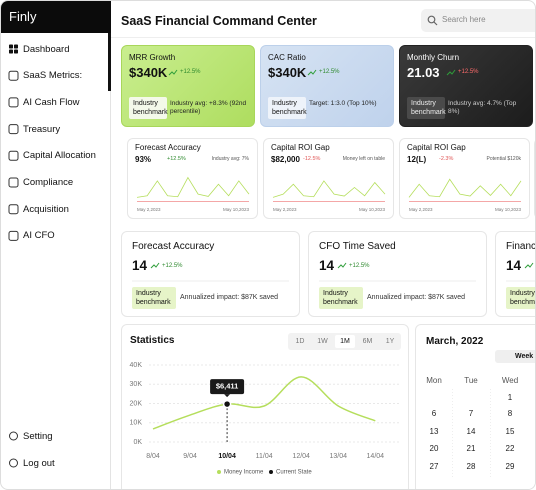 The height and width of the screenshot is (490, 536). I want to click on nav-item: Dashboard, so click(46, 49).